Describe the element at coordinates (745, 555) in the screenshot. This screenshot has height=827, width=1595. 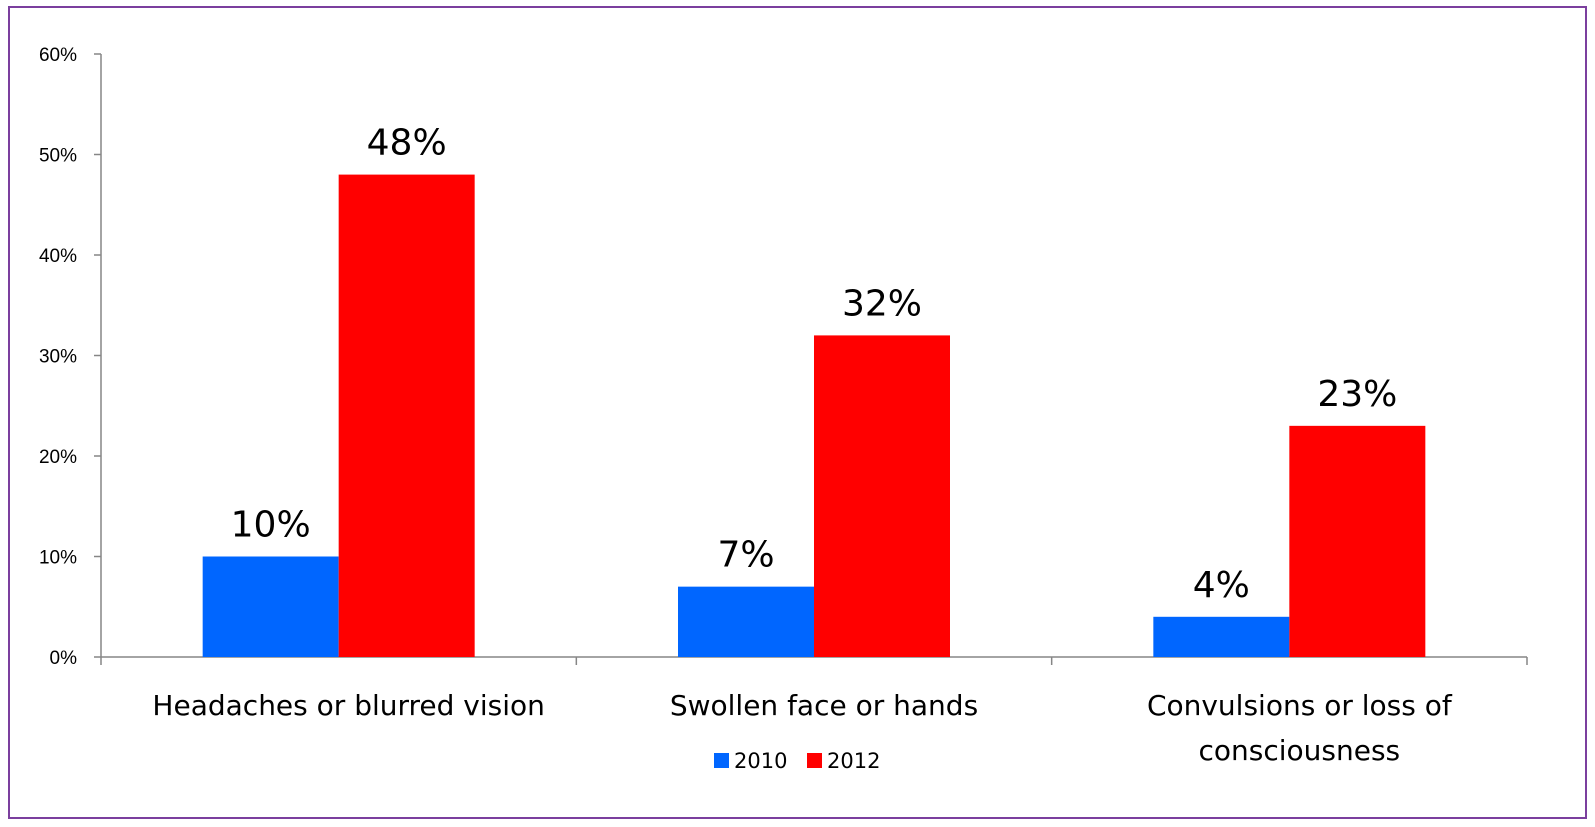
I see `data-label-2010-1: 7%` at that location.